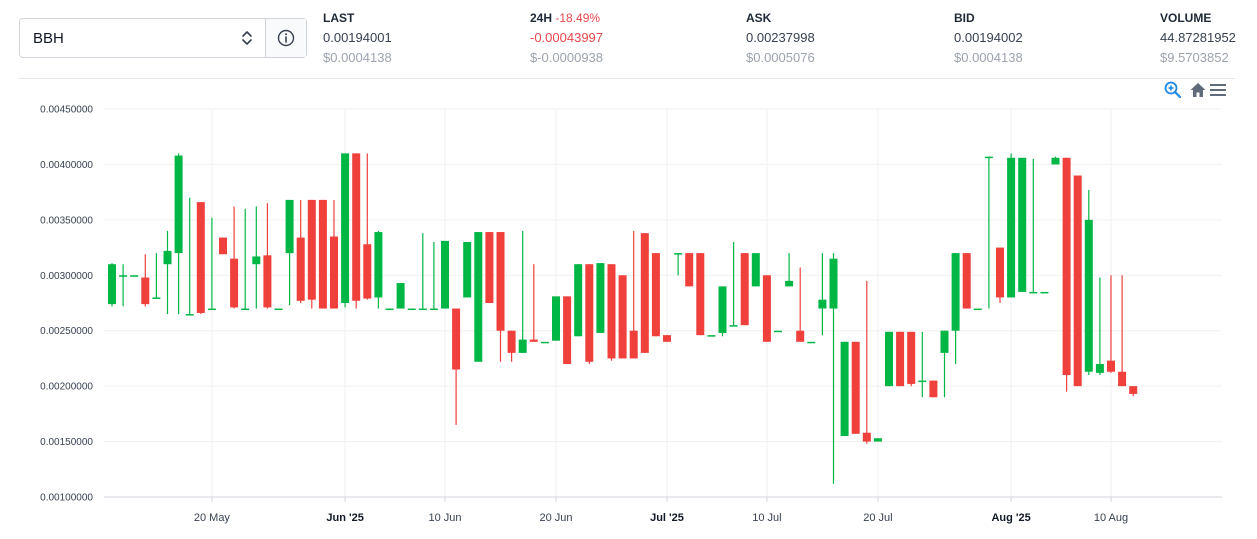  I want to click on stat-24h-label: 24H, so click(541, 18).